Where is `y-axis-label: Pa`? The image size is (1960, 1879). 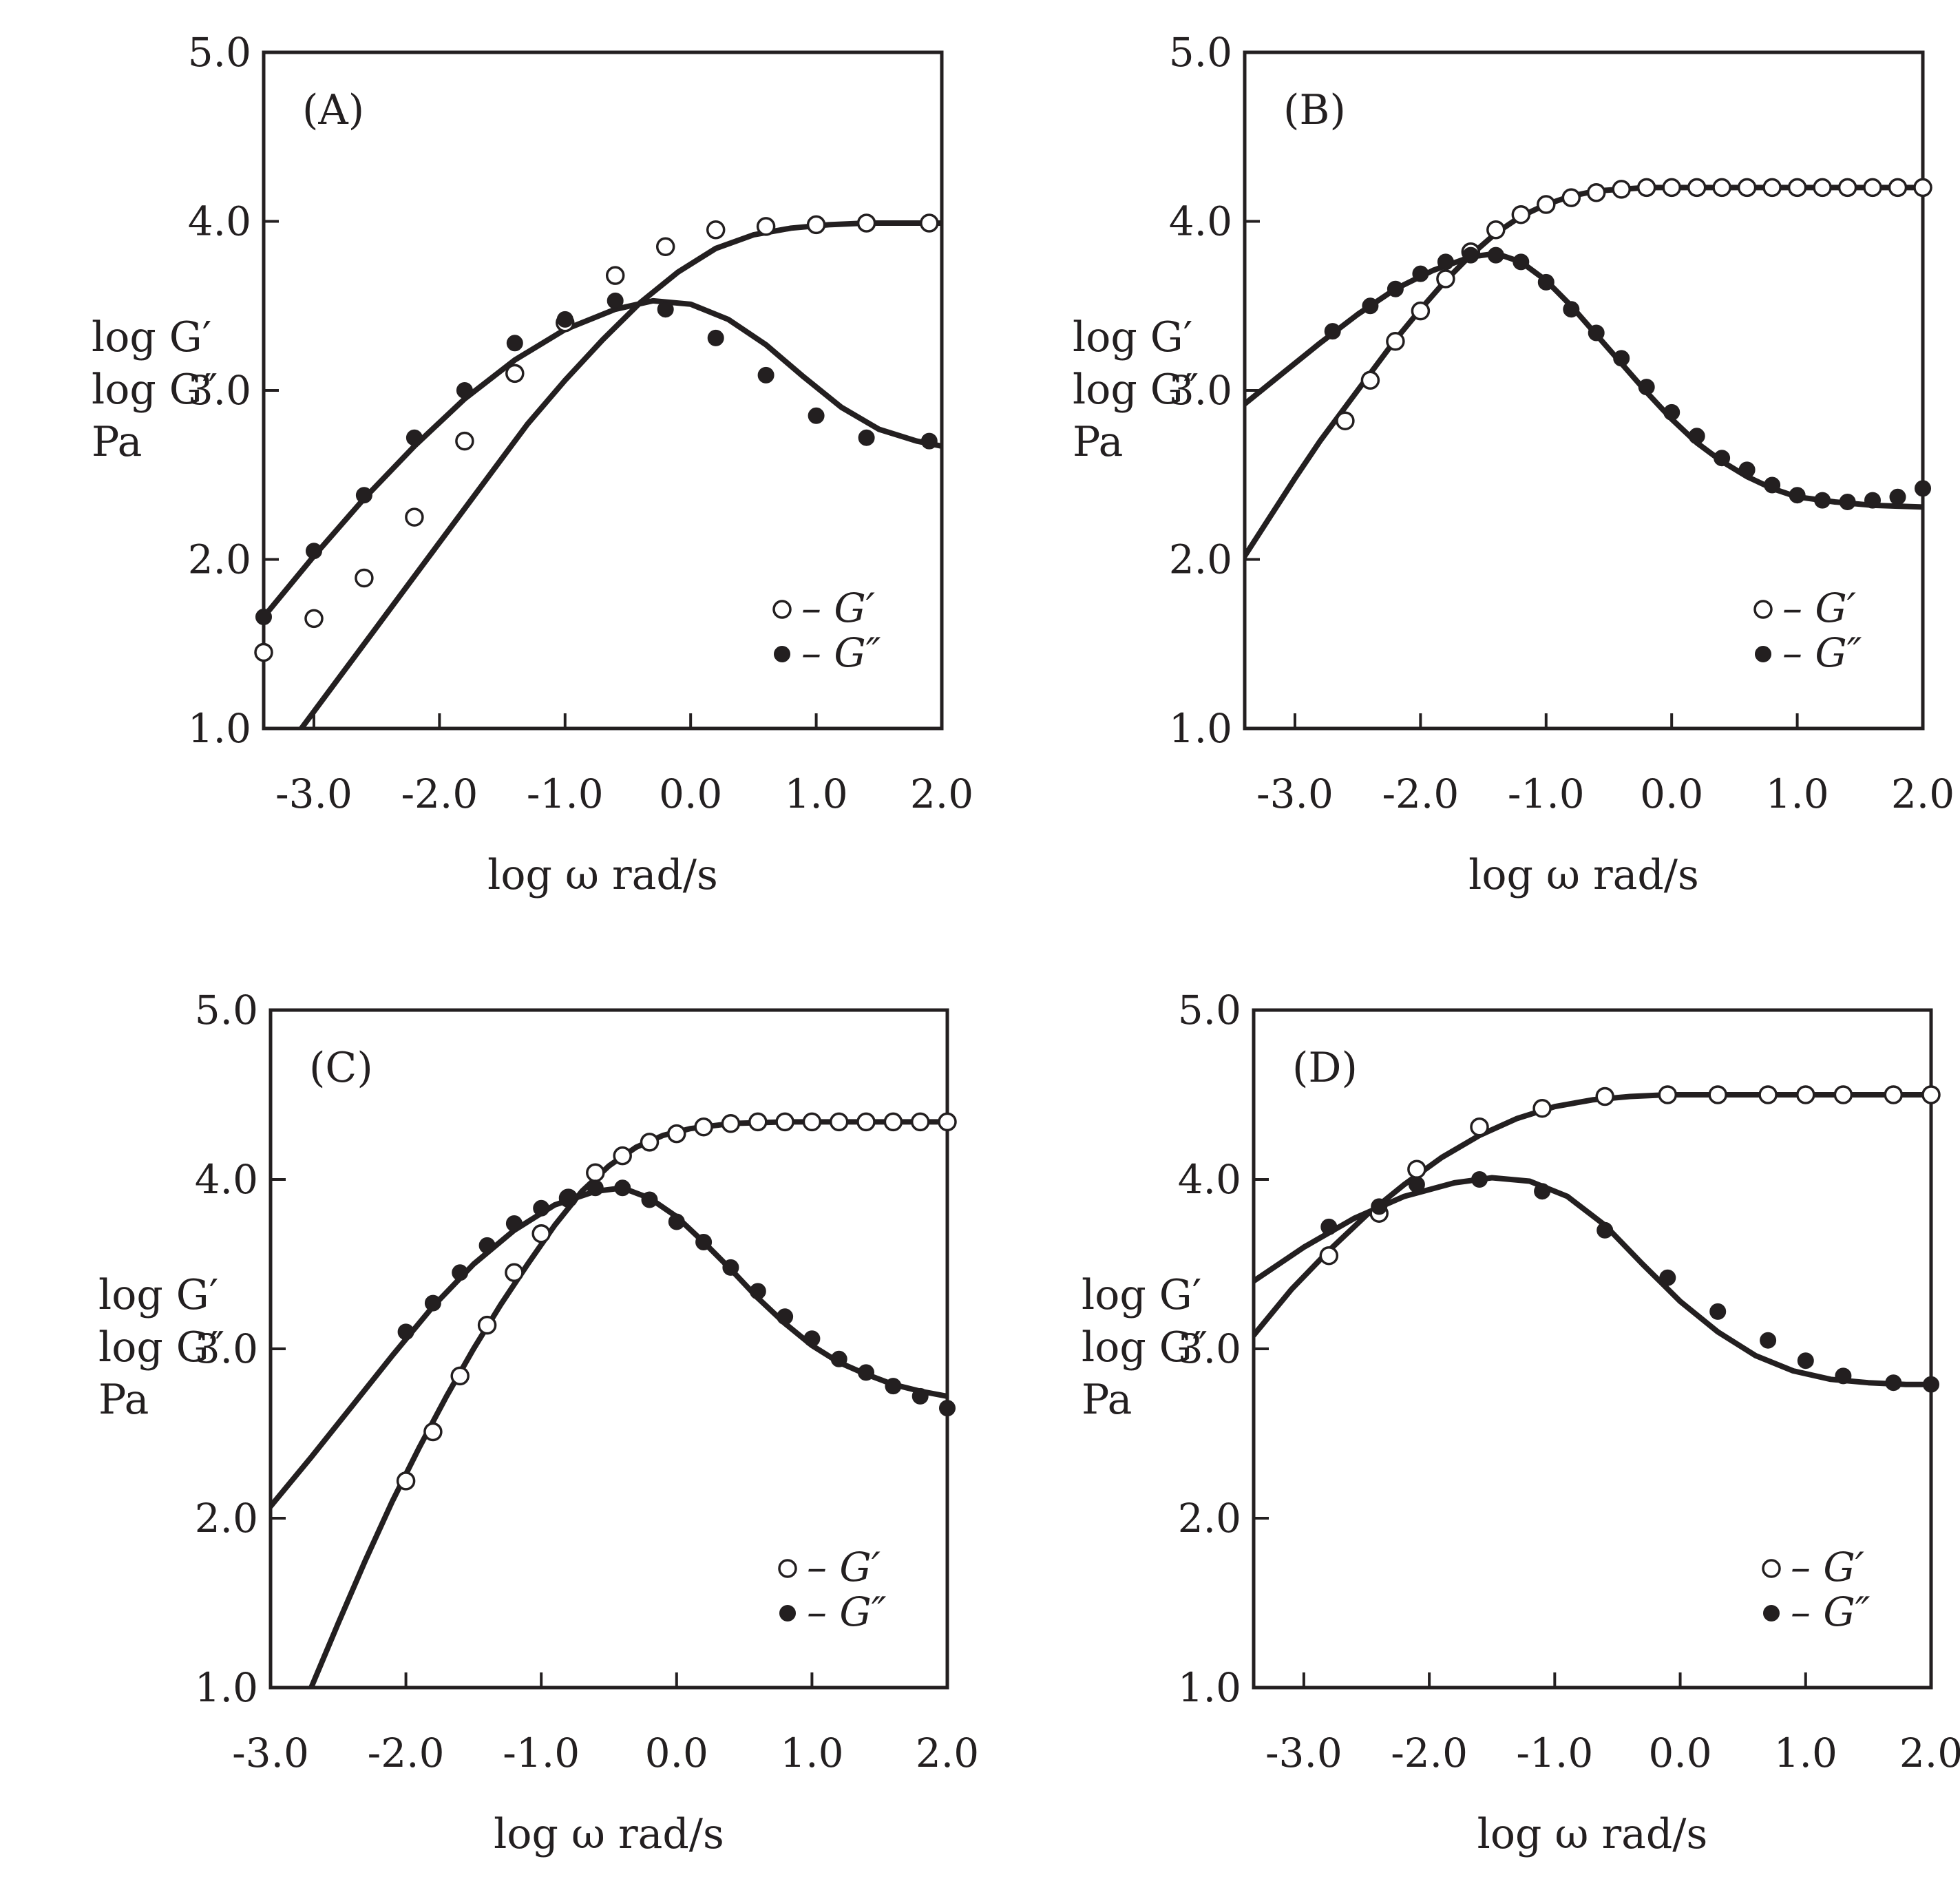
y-axis-label: Pa is located at coordinates (124, 1400).